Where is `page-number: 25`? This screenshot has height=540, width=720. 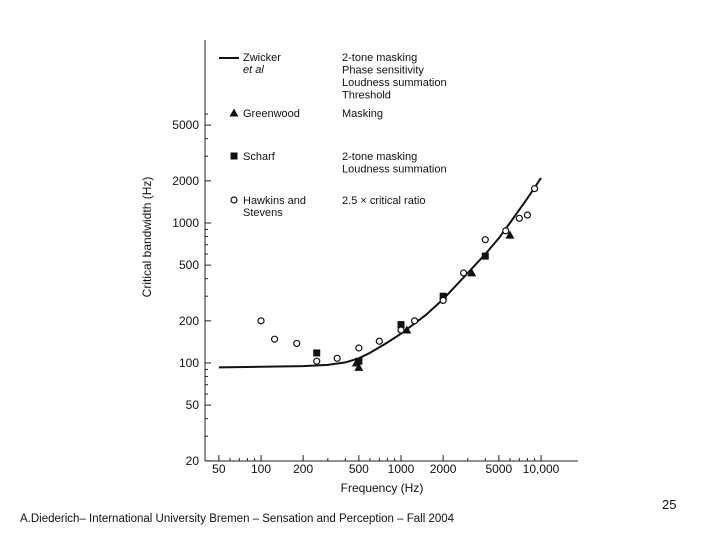
page-number: 25 is located at coordinates (669, 504).